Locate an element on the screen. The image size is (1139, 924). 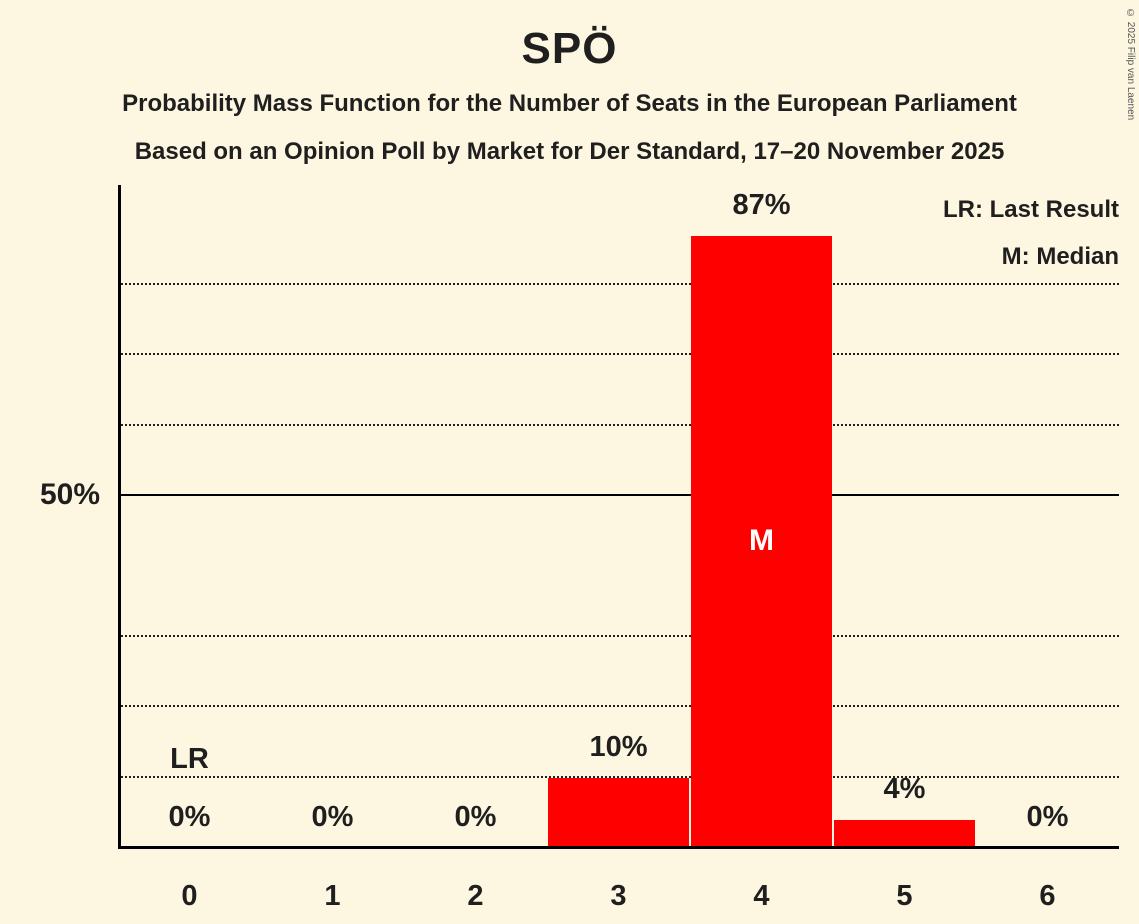
value-label-seat-4: 87% is located at coordinates (761, 204).